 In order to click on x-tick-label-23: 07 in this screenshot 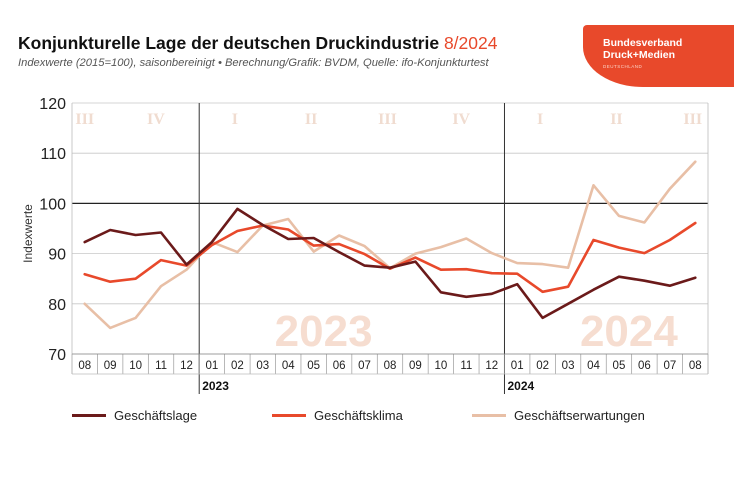, I will do `click(669, 366)`.